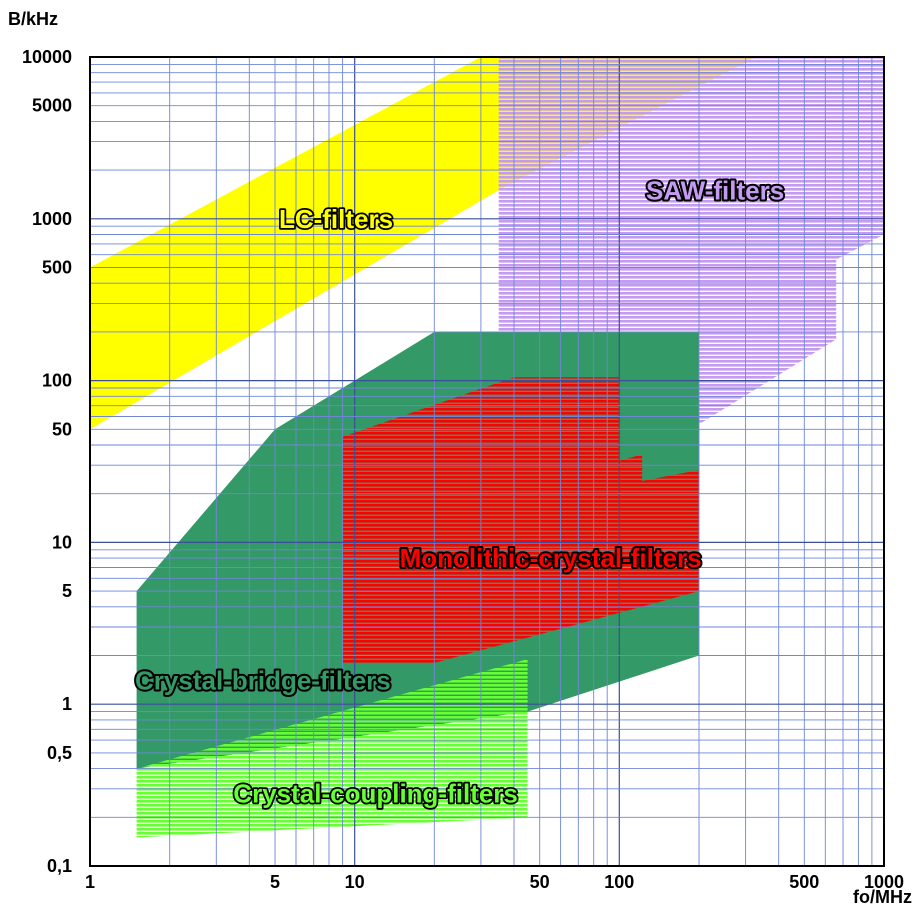 The height and width of the screenshot is (908, 922). Describe the element at coordinates (540, 882) in the screenshot. I see `x-tick-label: 50` at that location.